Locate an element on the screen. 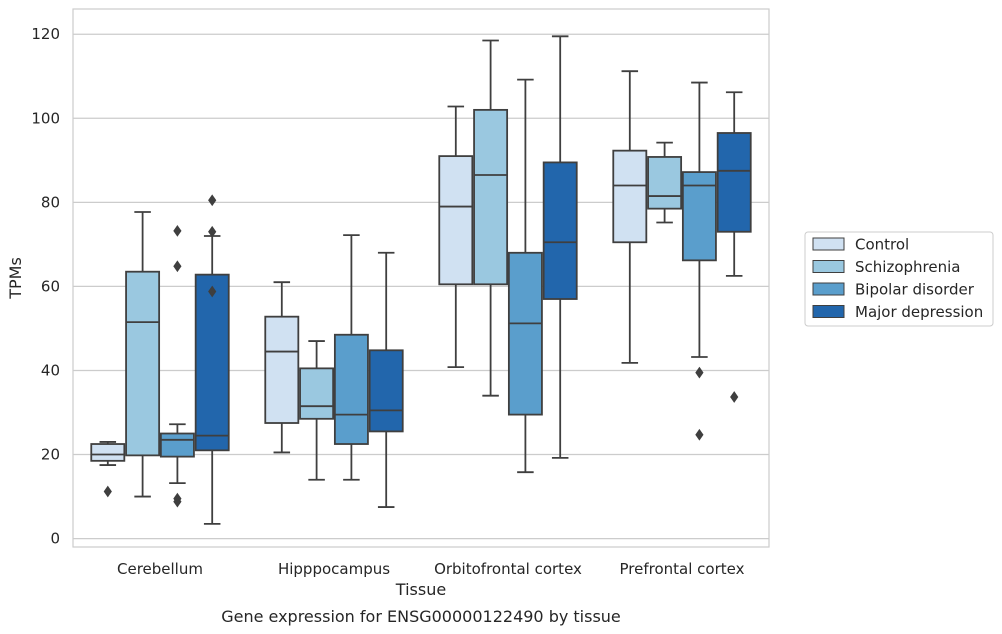 This screenshot has width=1002, height=634. x-tick-label: Orbitofrontal cortex is located at coordinates (508, 569).